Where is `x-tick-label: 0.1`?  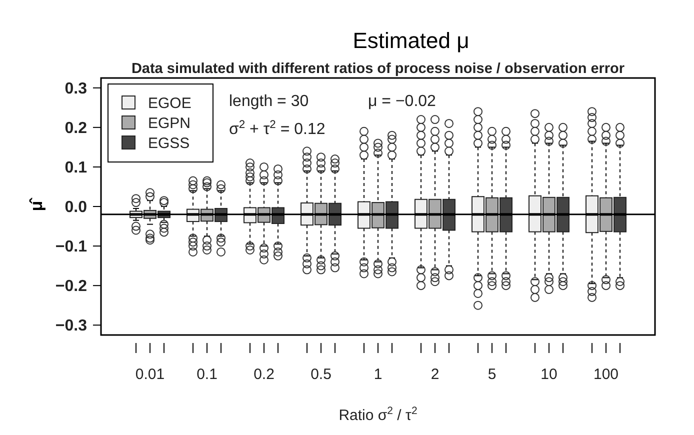
x-tick-label: 0.1 is located at coordinates (207, 374).